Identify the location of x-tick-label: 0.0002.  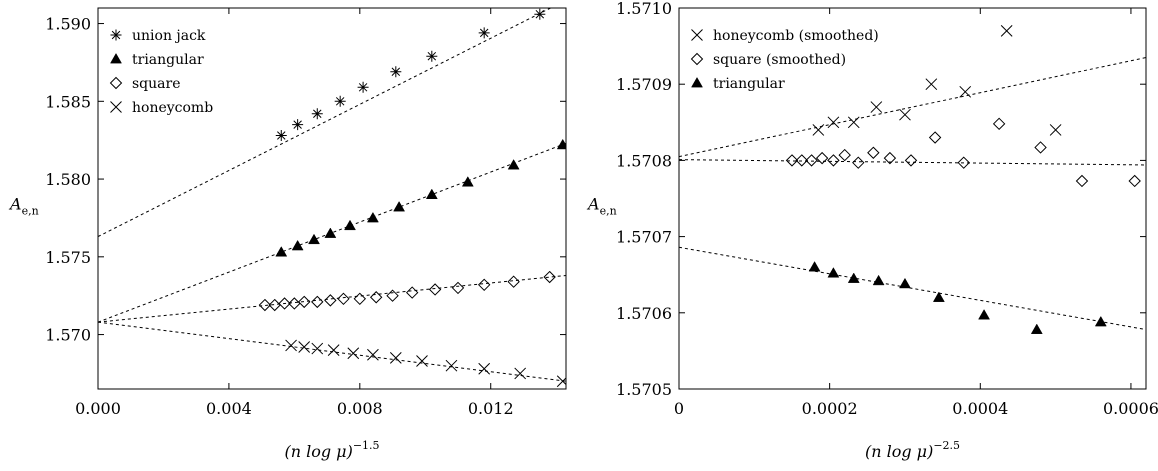
(830, 408).